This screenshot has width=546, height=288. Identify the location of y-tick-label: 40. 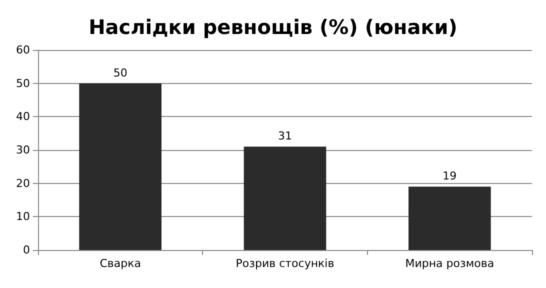
(23, 117).